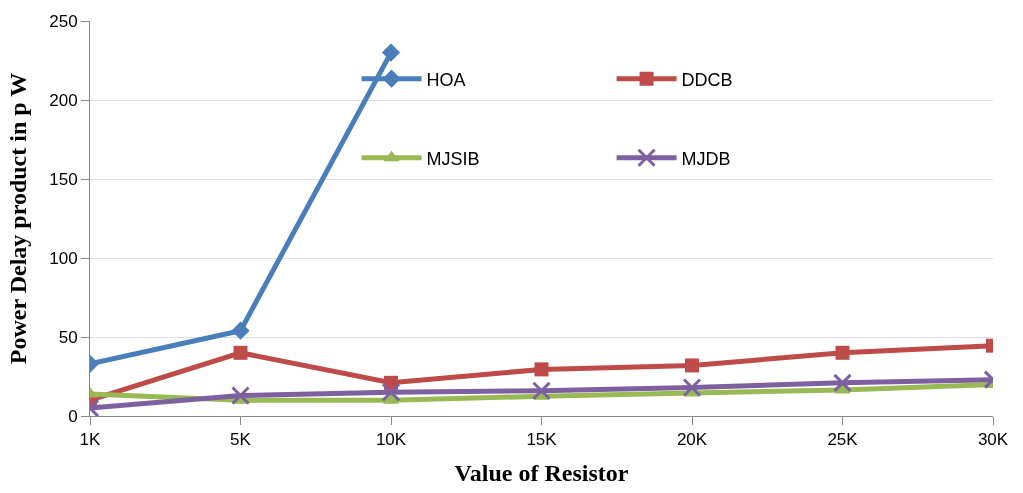 The width and height of the screenshot is (1023, 493). I want to click on legend-label: DDCB, so click(707, 79).